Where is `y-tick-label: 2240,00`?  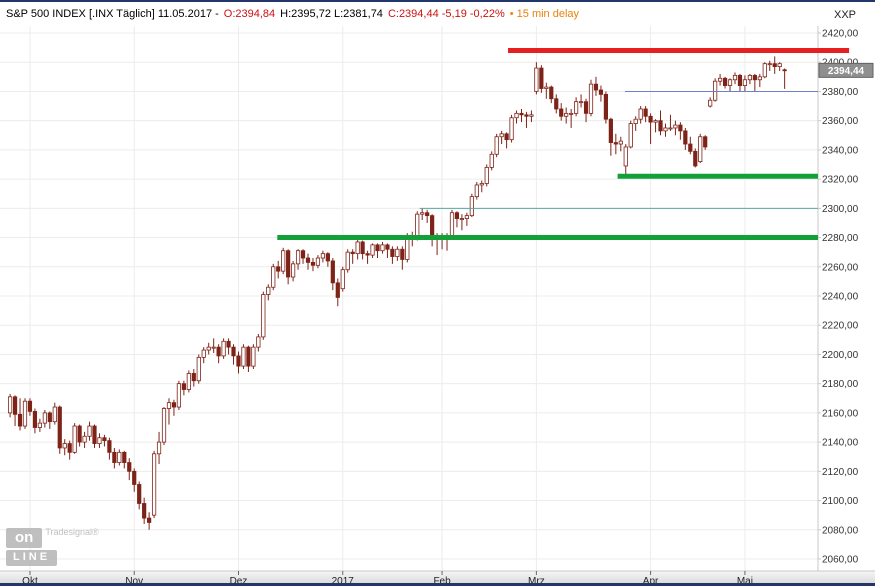 y-tick-label: 2240,00 is located at coordinates (840, 297).